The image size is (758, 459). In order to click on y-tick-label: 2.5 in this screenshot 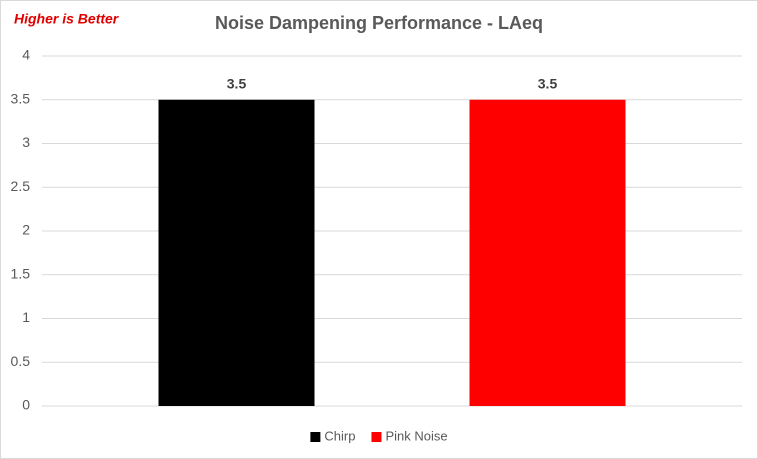, I will do `click(21, 186)`.